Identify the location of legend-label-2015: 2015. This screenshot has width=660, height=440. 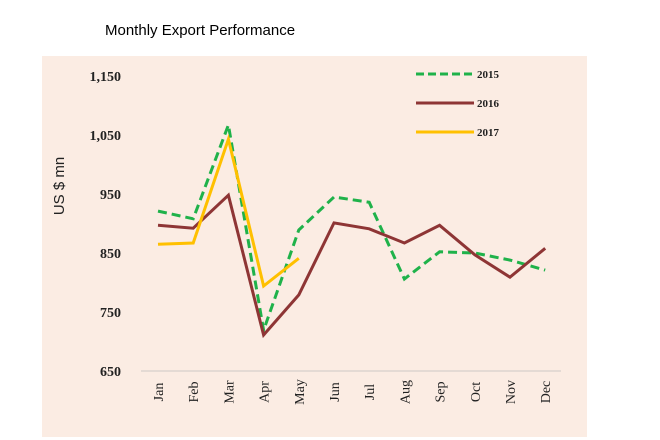
(488, 75).